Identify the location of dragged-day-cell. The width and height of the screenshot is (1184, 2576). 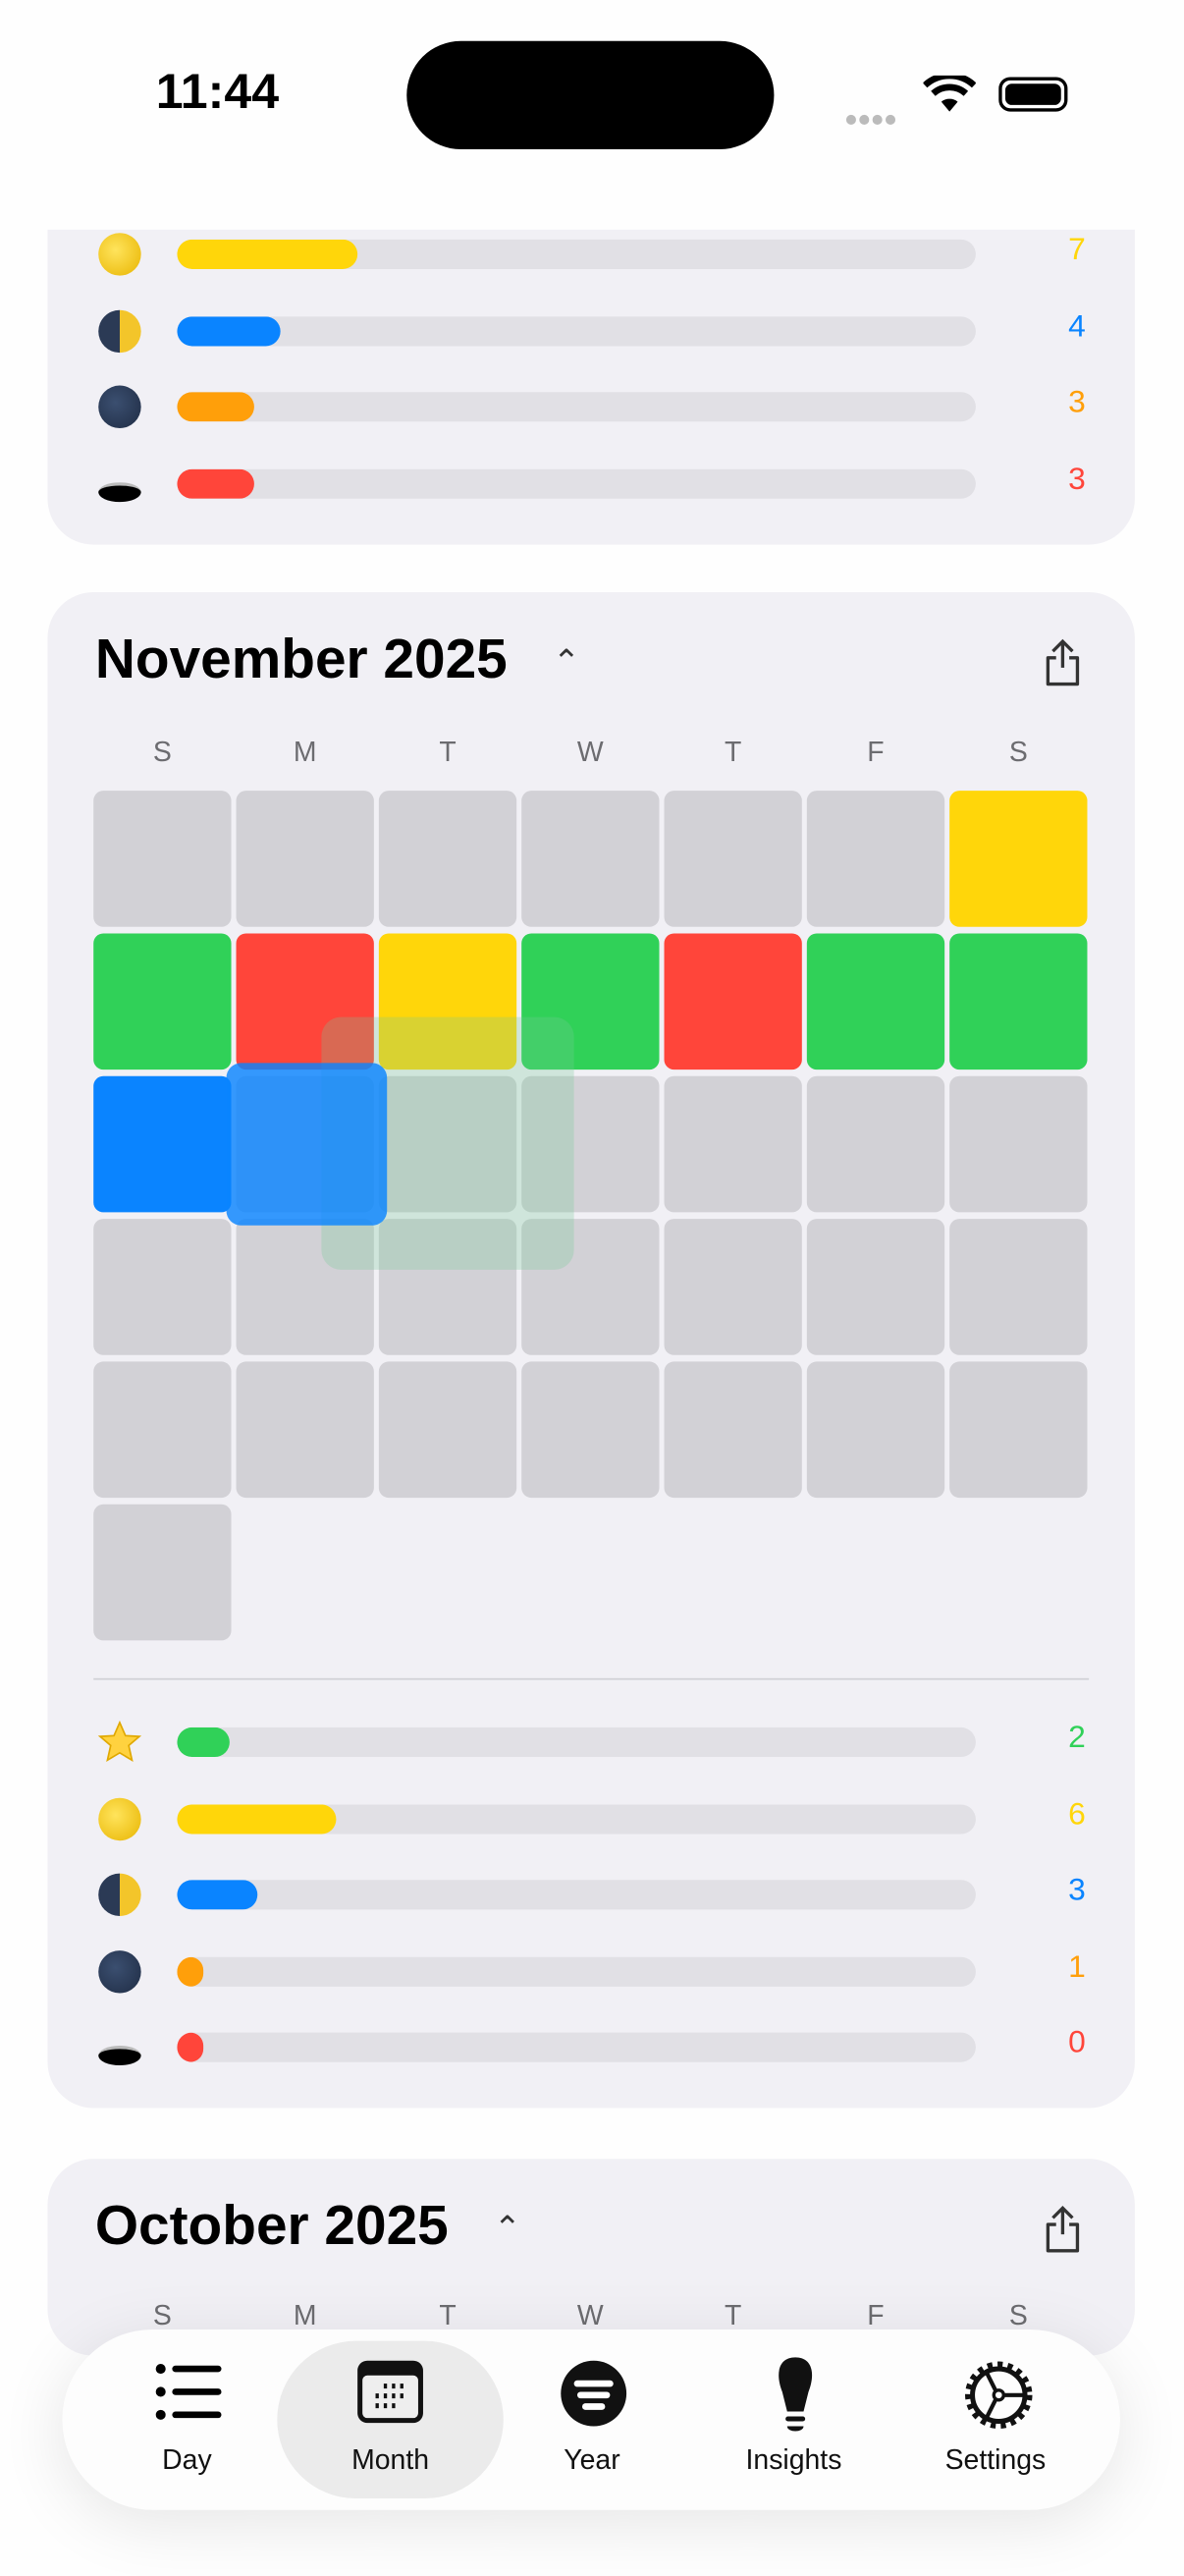
(307, 1145).